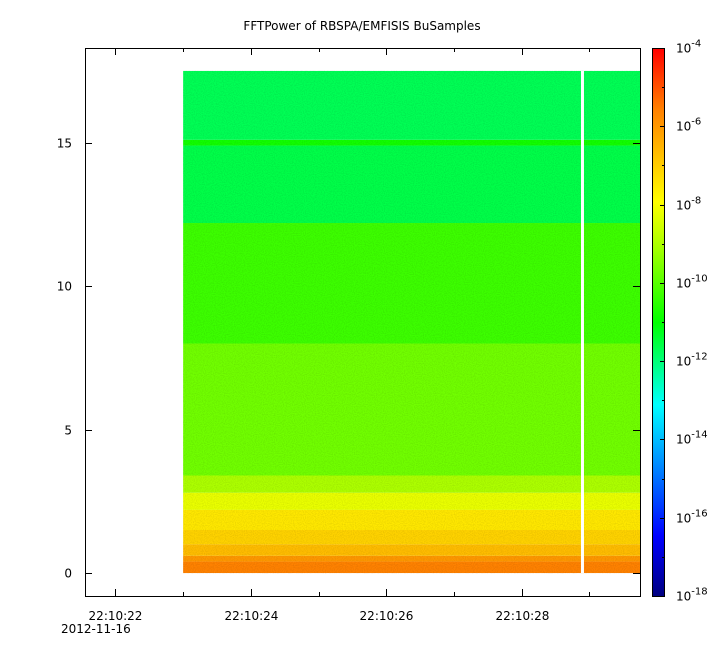  I want to click on colorbar-tick-label: 10⁻⁶, so click(688, 125).